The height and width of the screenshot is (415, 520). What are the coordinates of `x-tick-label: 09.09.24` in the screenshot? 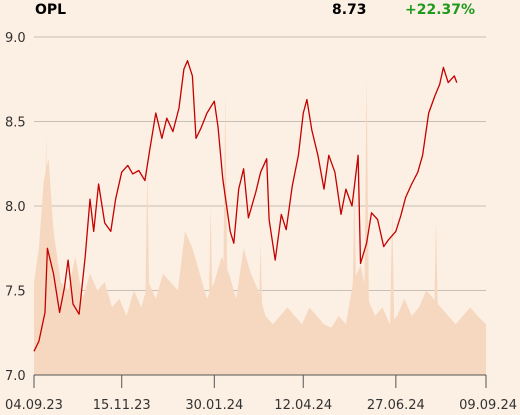 It's located at (488, 405).